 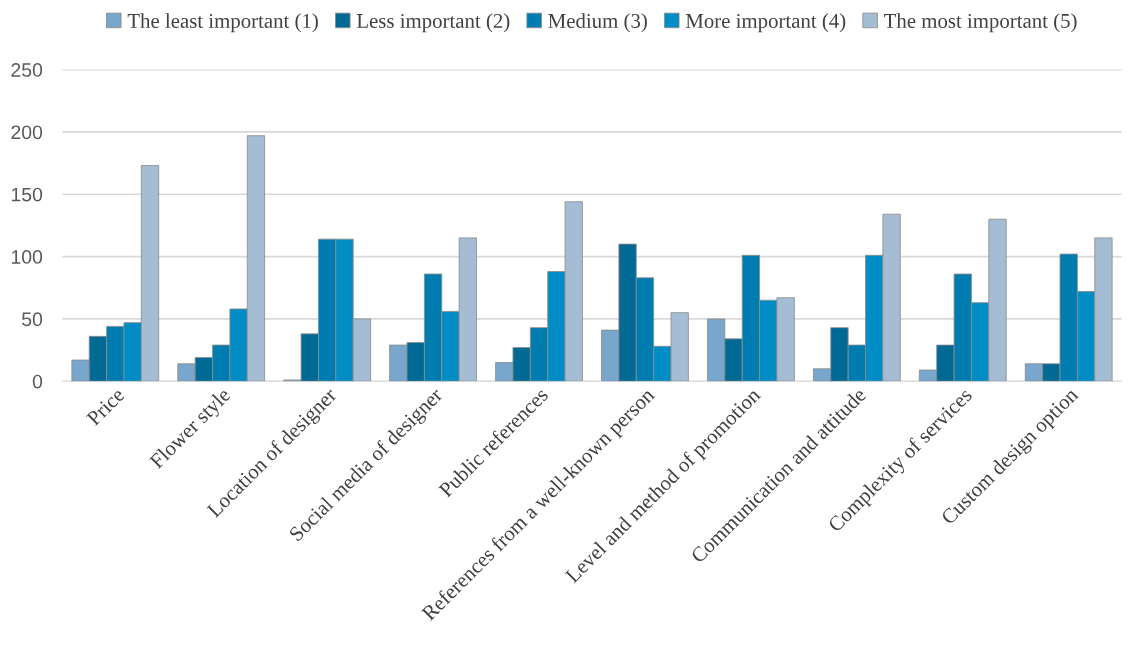 I want to click on legend-label: The least important (1), so click(x=222, y=23).